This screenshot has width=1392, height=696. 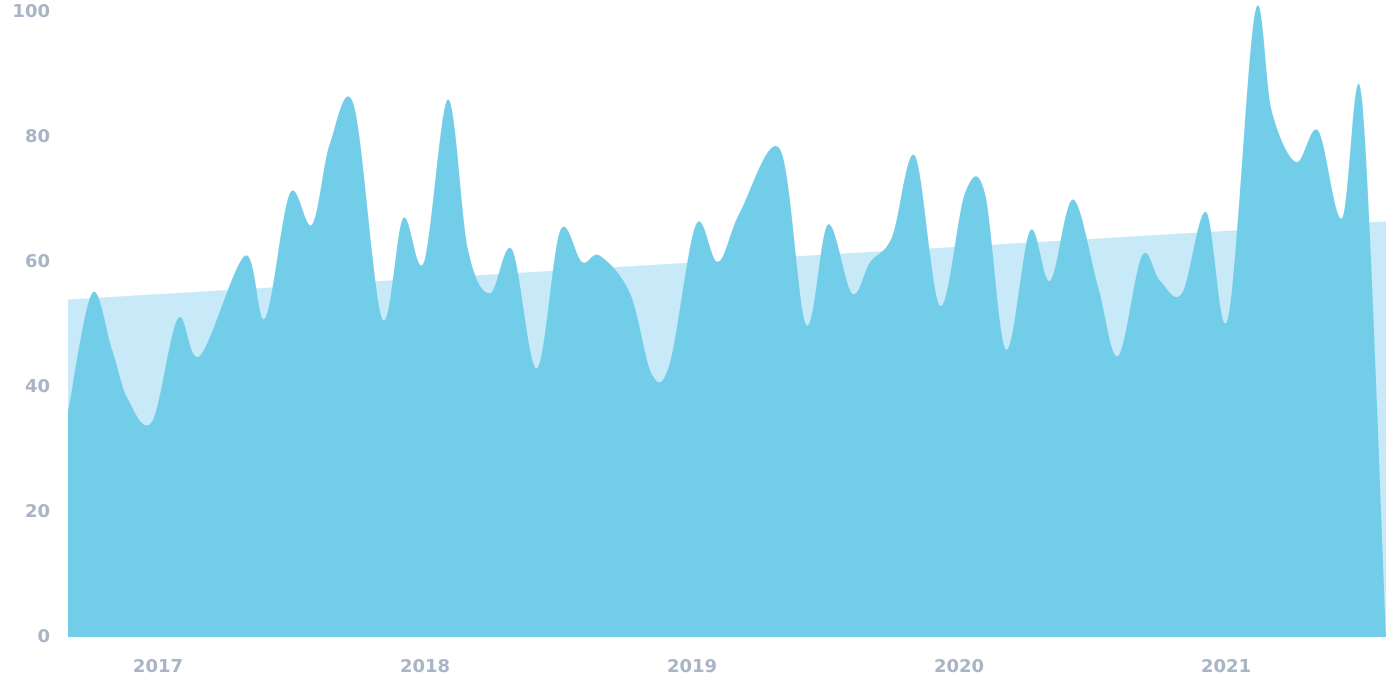 What do you see at coordinates (158, 666) in the screenshot?
I see `x-tick-label: 2017` at bounding box center [158, 666].